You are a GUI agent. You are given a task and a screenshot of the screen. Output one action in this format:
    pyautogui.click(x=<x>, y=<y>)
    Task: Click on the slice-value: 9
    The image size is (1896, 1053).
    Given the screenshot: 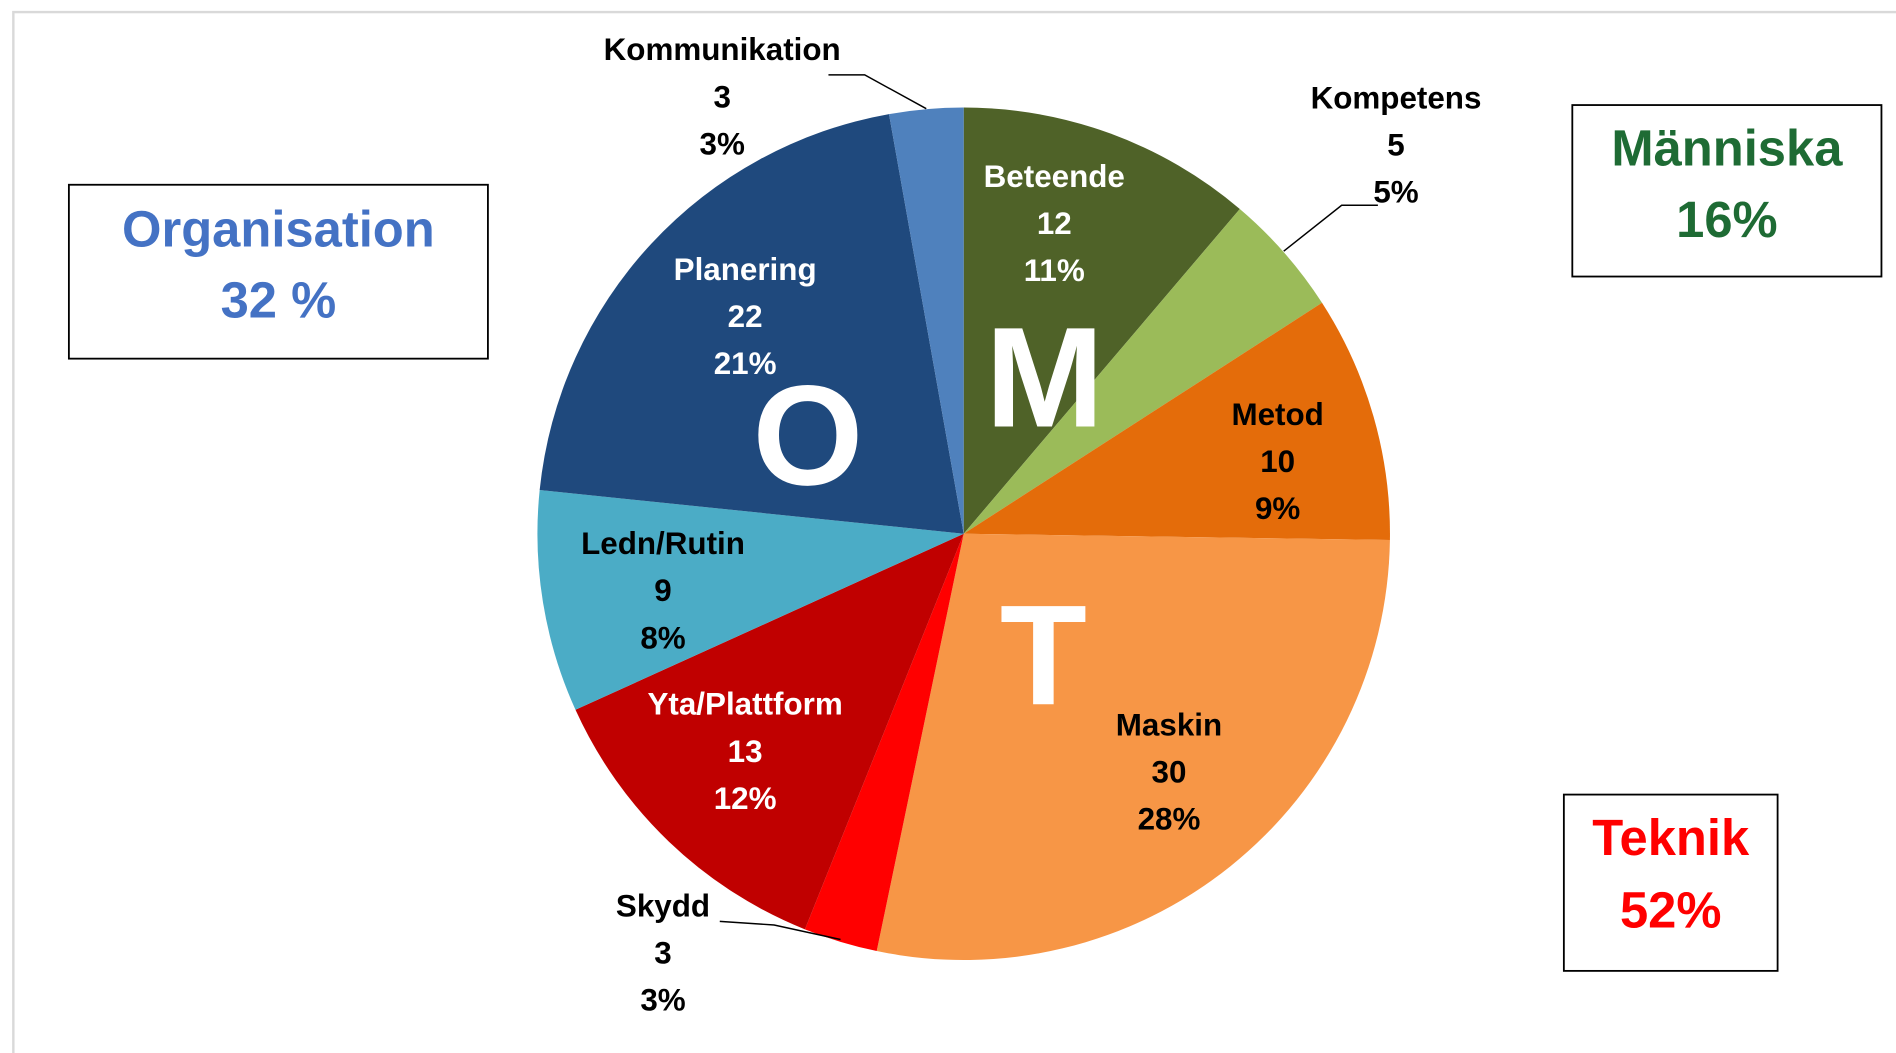 What is the action you would take?
    pyautogui.click(x=662, y=590)
    